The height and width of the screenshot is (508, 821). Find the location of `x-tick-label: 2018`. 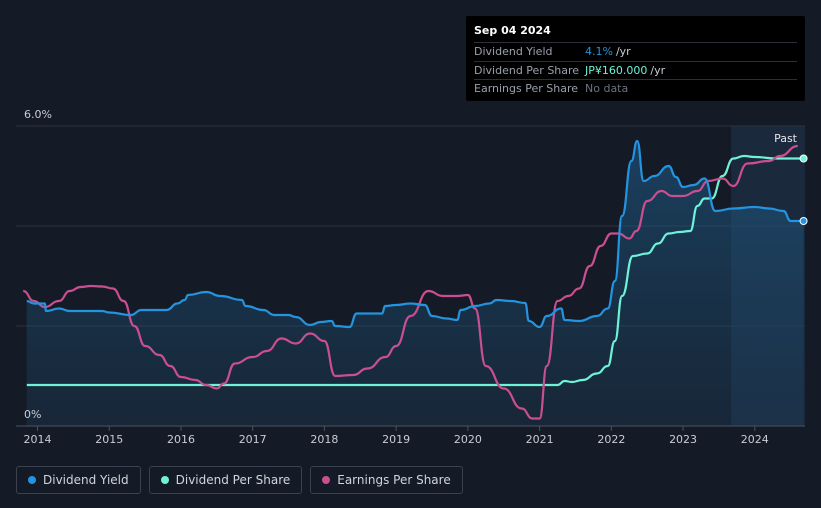

x-tick-label: 2018 is located at coordinates (324, 439).